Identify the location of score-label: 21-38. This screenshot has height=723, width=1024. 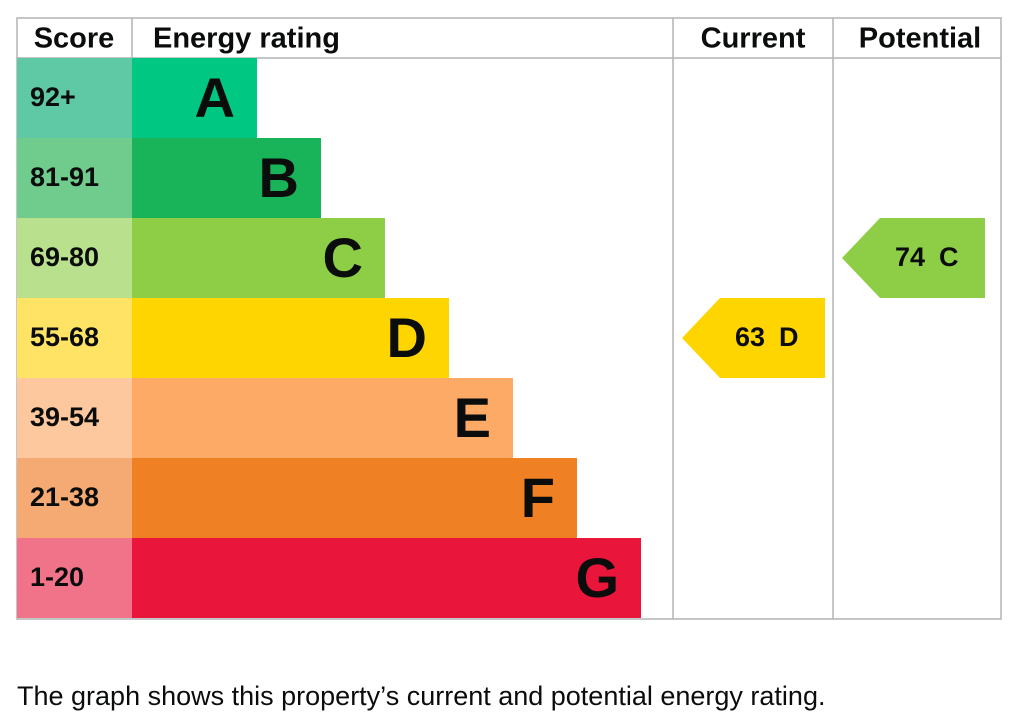
(64, 497).